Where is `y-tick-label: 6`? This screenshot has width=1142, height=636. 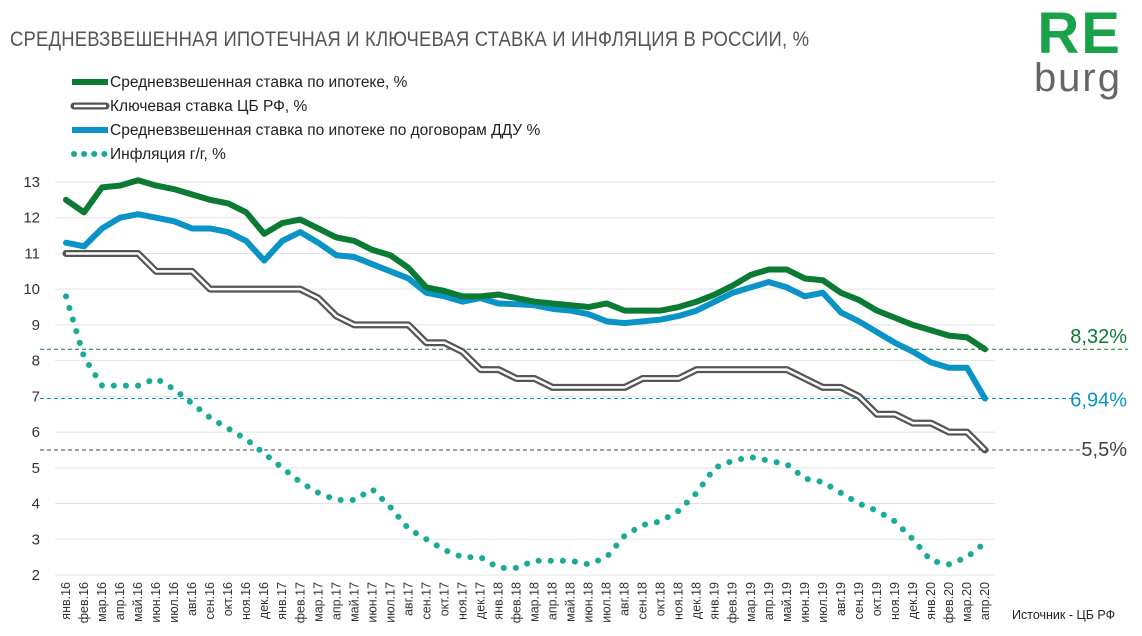
y-tick-label: 6 is located at coordinates (36, 432).